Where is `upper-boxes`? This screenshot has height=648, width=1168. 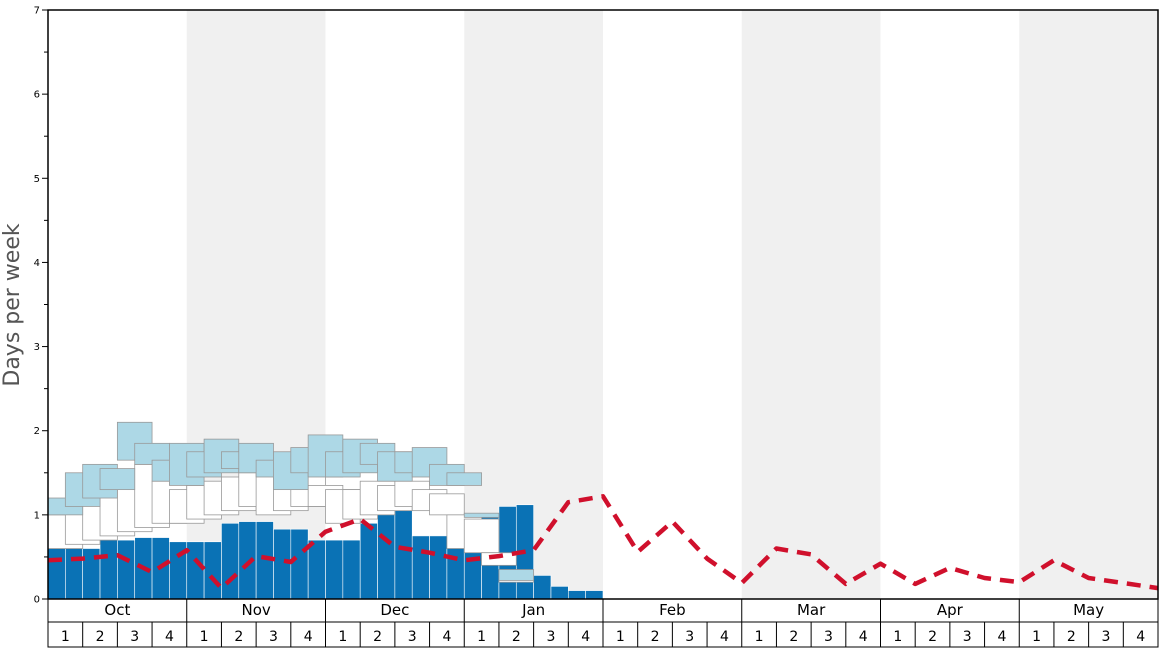
upper-boxes is located at coordinates (291, 501).